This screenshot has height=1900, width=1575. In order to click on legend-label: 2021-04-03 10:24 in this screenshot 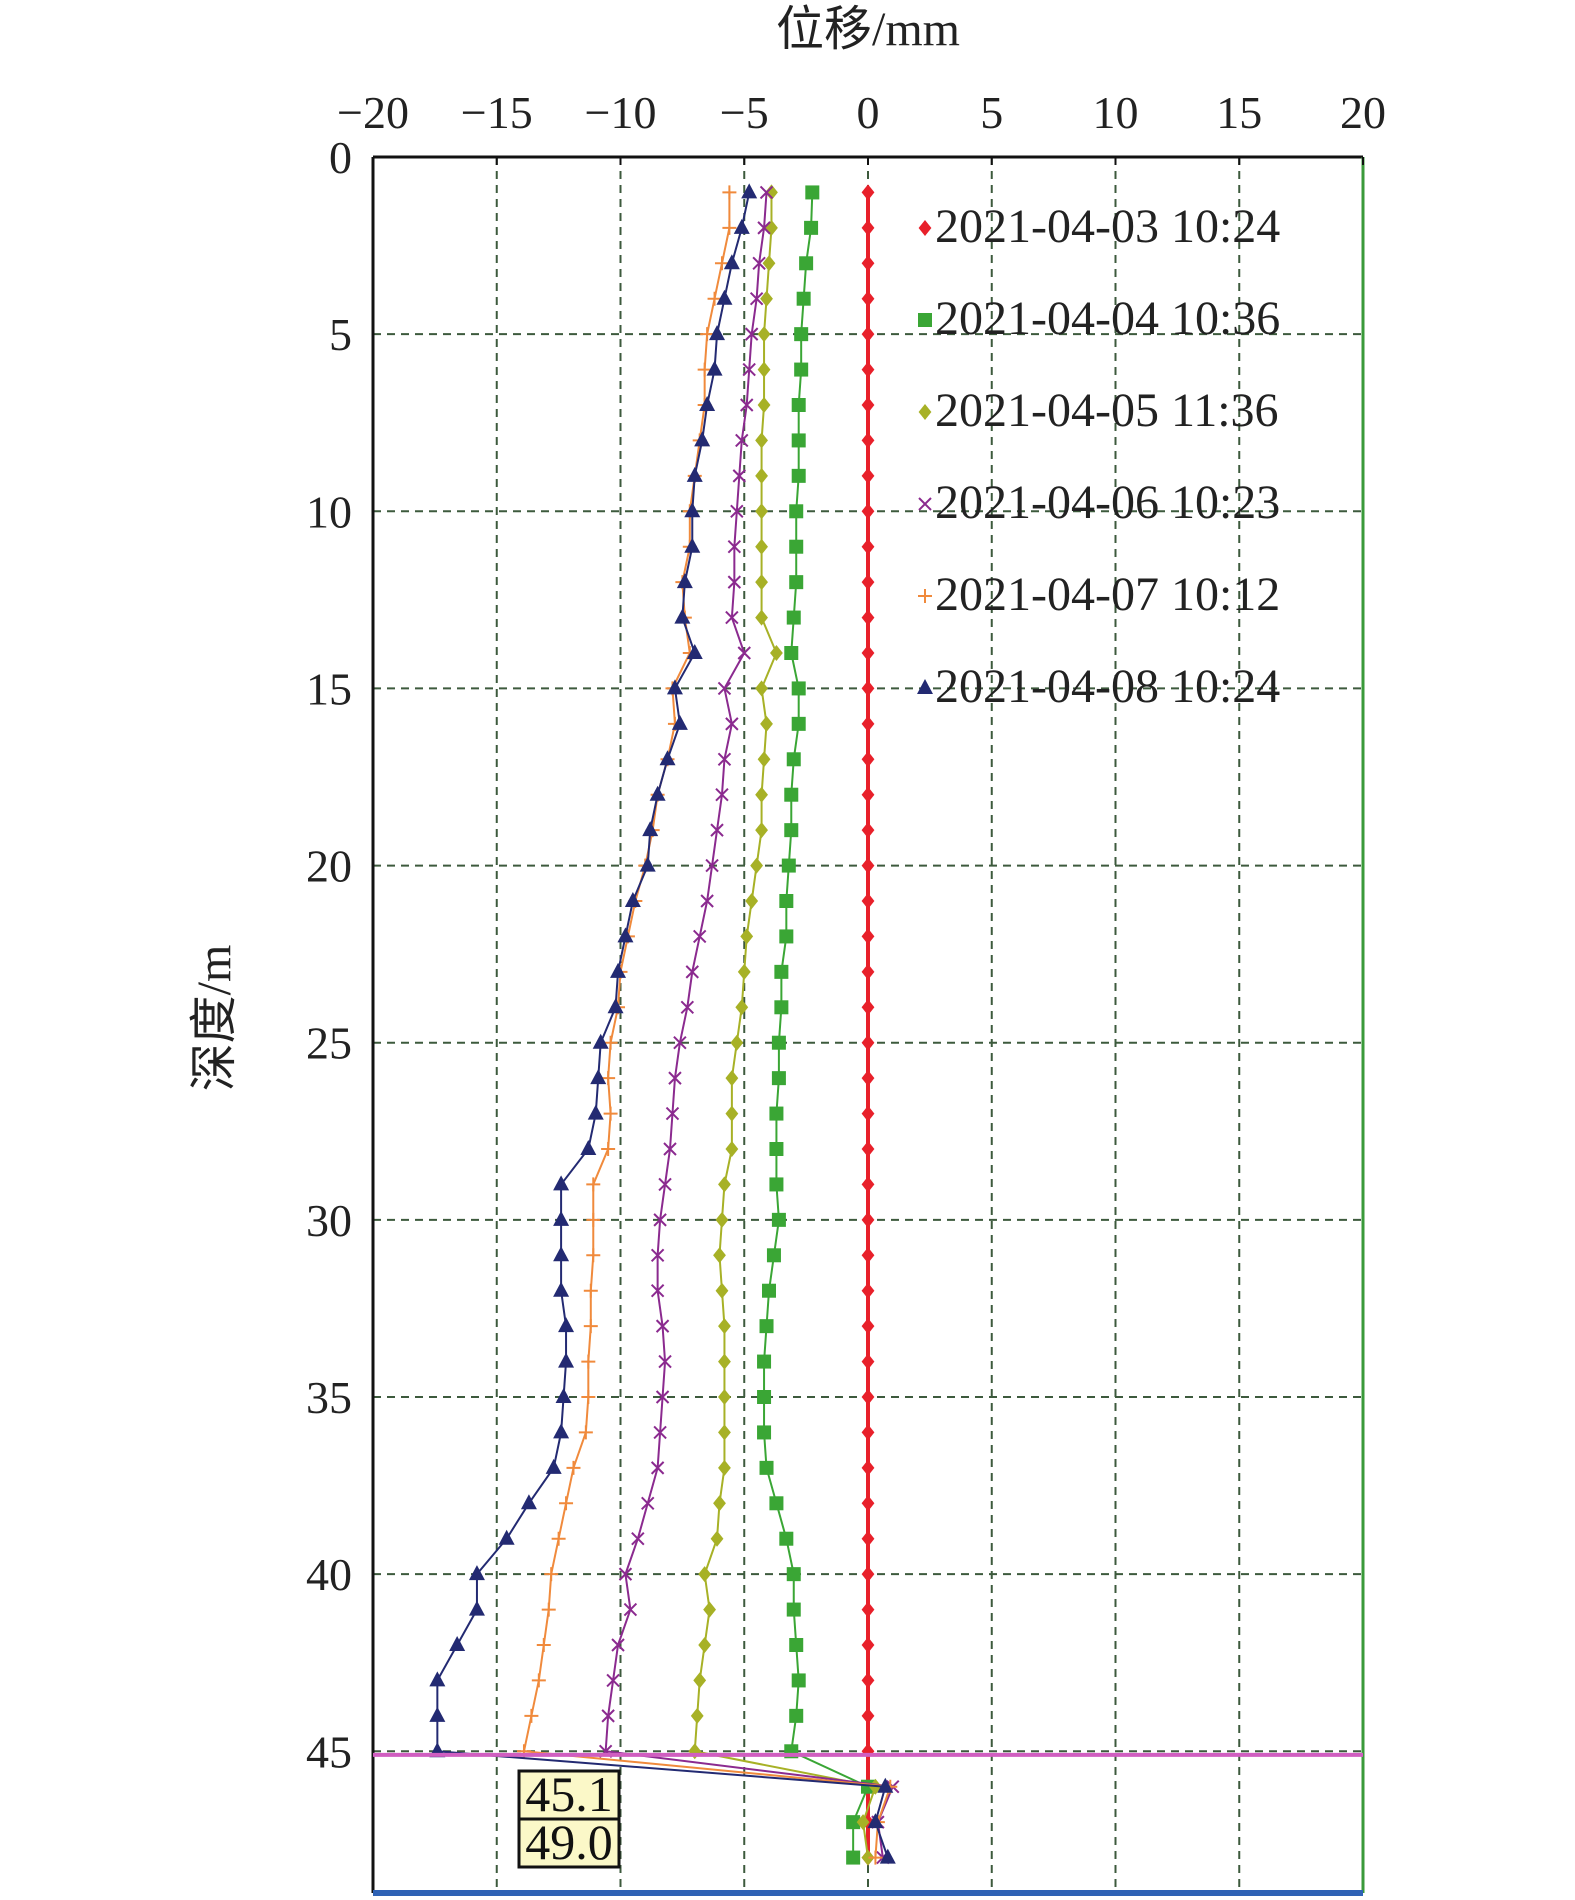, I will do `click(1107, 226)`.